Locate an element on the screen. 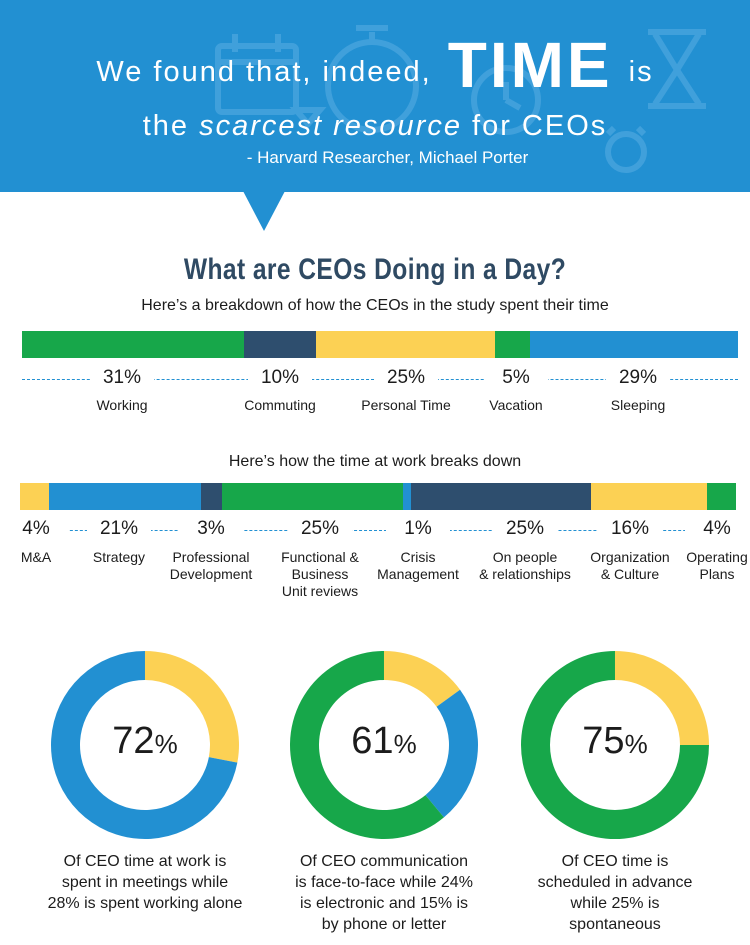 This screenshot has height=945, width=750. quote-part-1: We found that, indeed, is located at coordinates (264, 72).